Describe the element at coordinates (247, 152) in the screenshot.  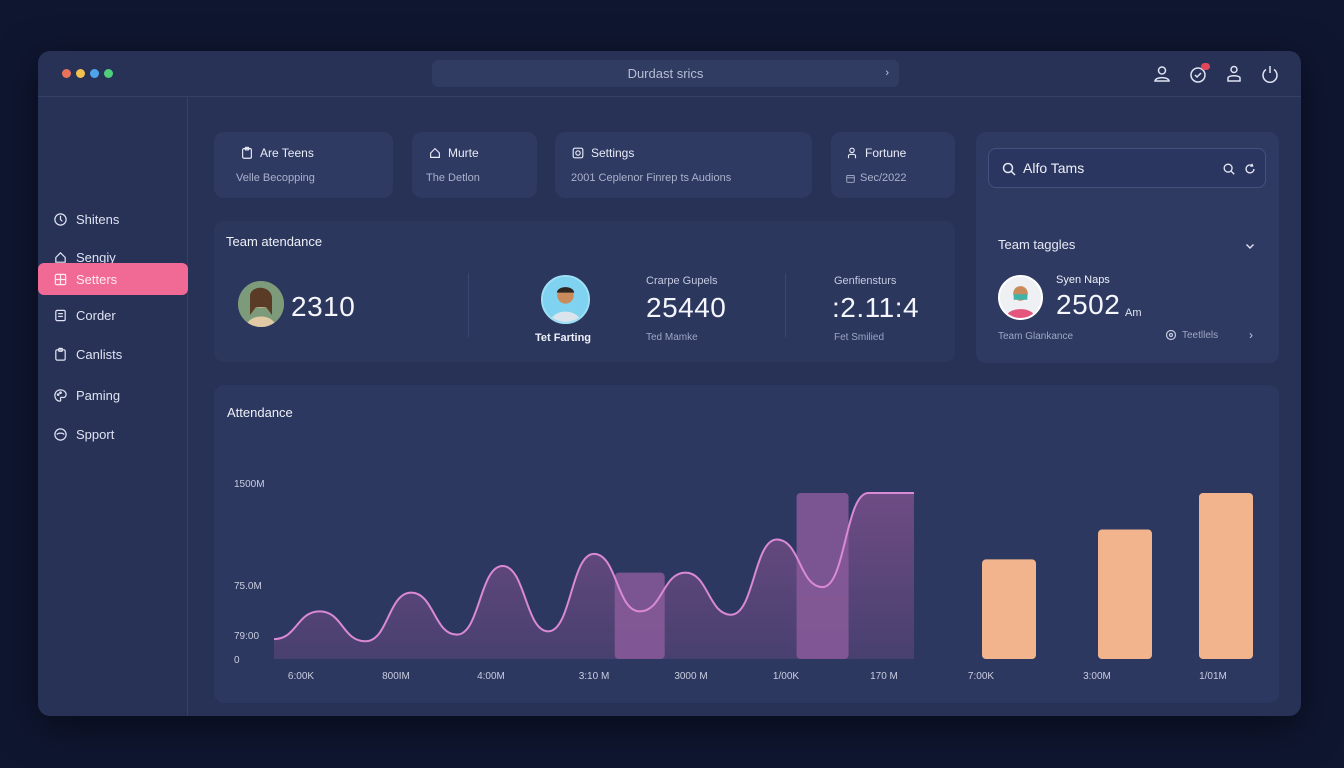
I see `clipboard-icon` at that location.